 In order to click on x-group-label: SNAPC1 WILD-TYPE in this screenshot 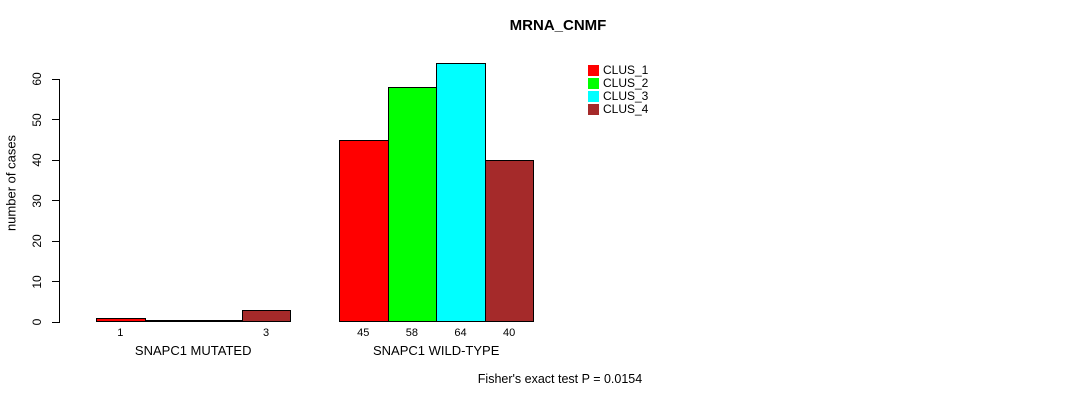, I will do `click(436, 350)`.